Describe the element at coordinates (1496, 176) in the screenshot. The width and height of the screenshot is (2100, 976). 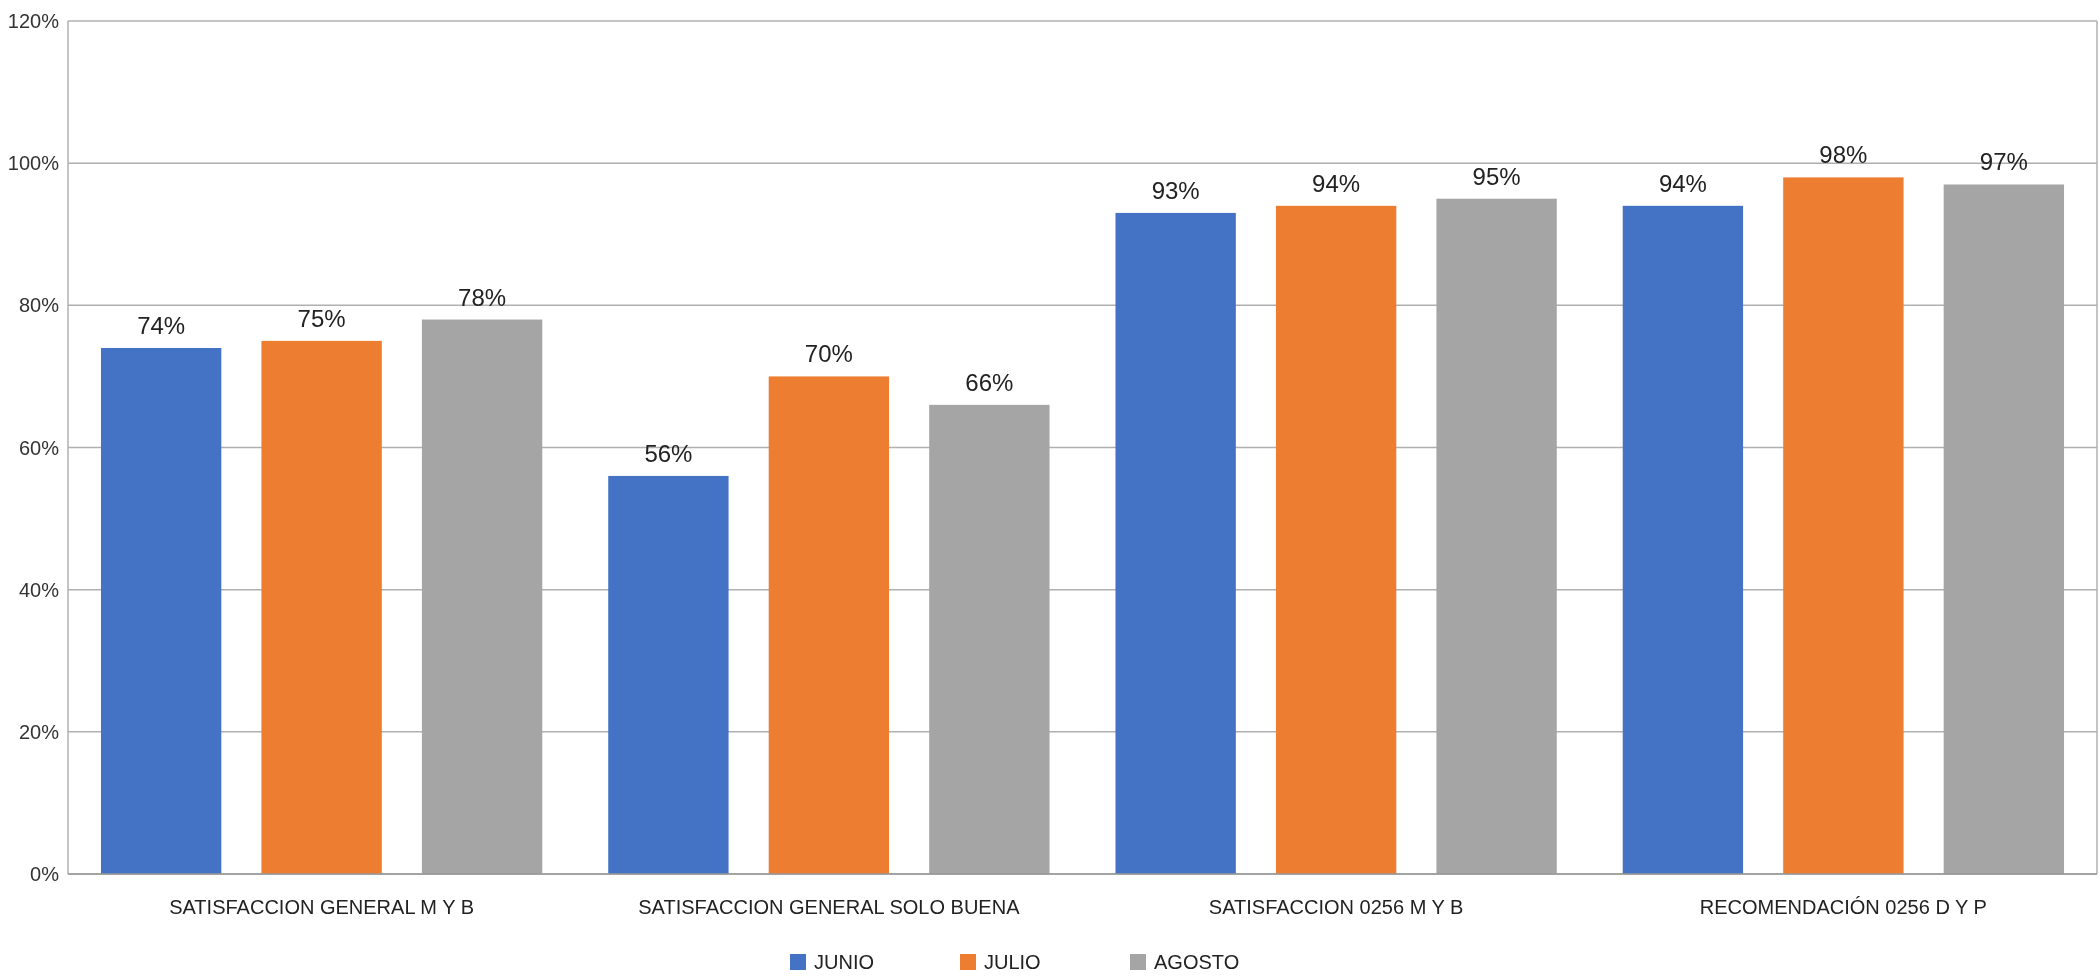
I see `data-label: 95%` at that location.